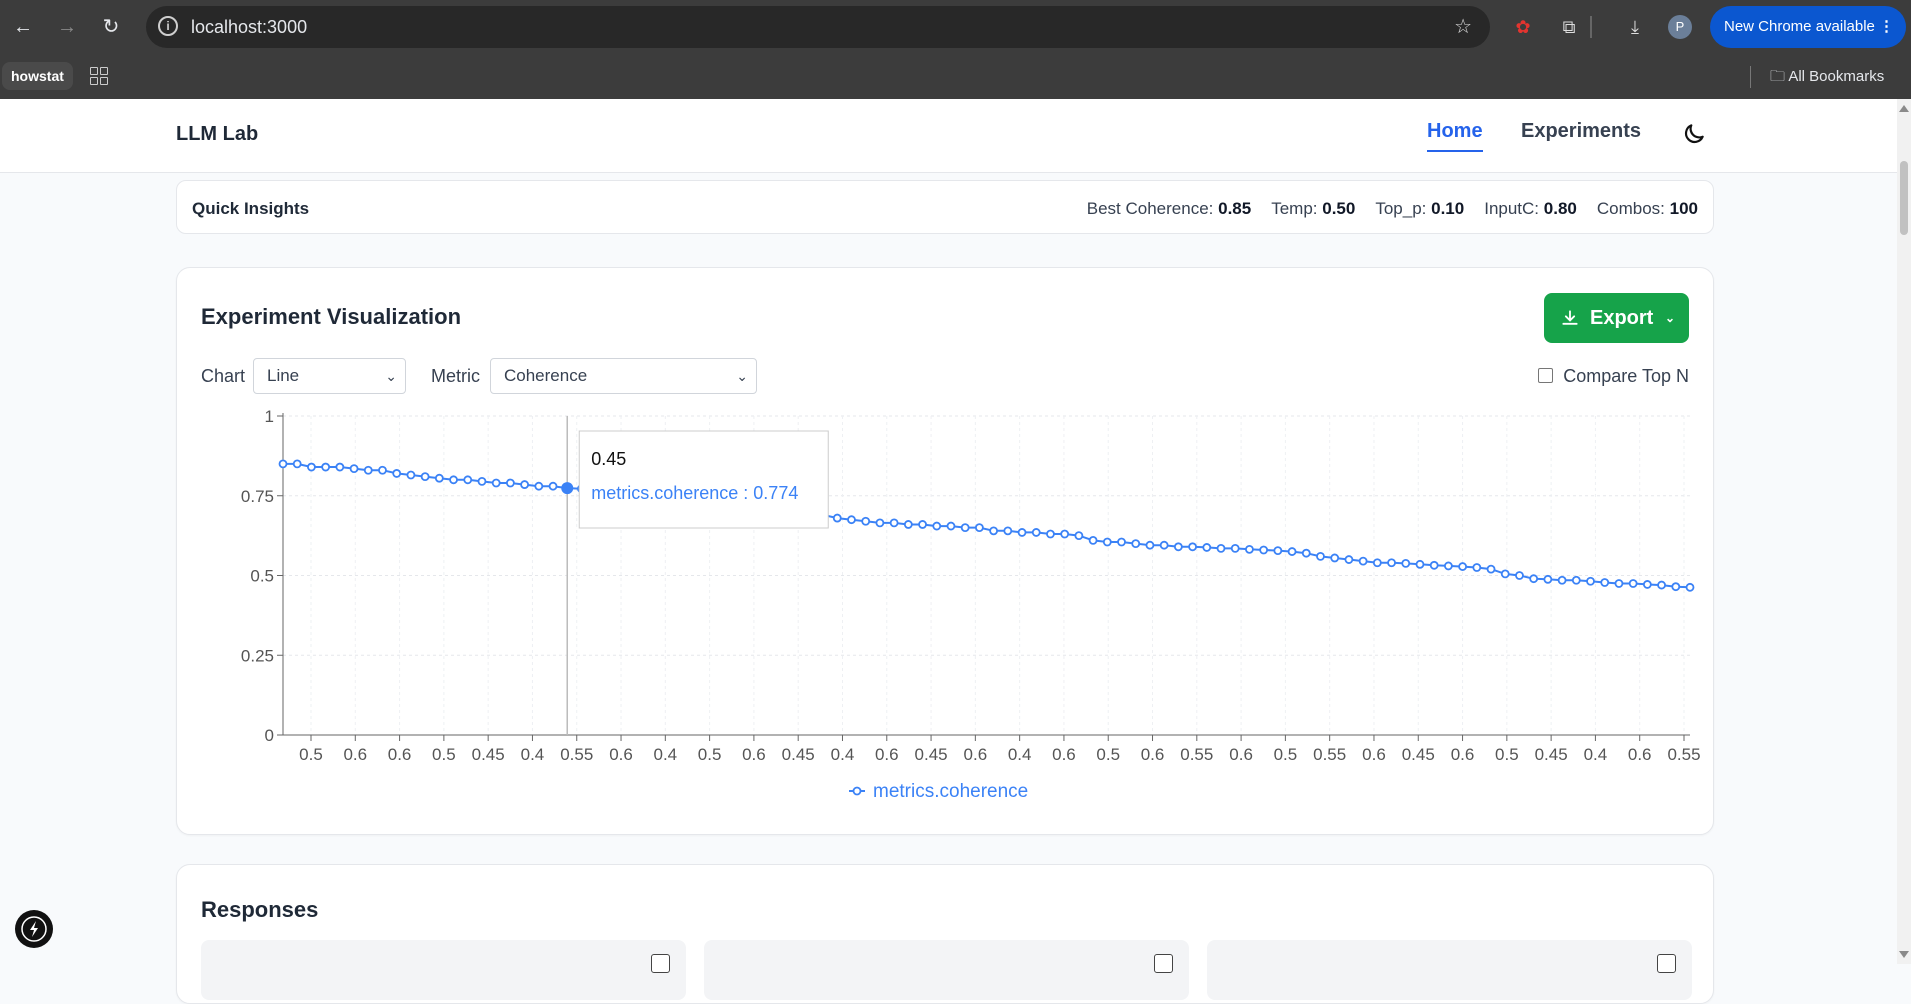  I want to click on legend-label: metrics.coherence, so click(950, 791).